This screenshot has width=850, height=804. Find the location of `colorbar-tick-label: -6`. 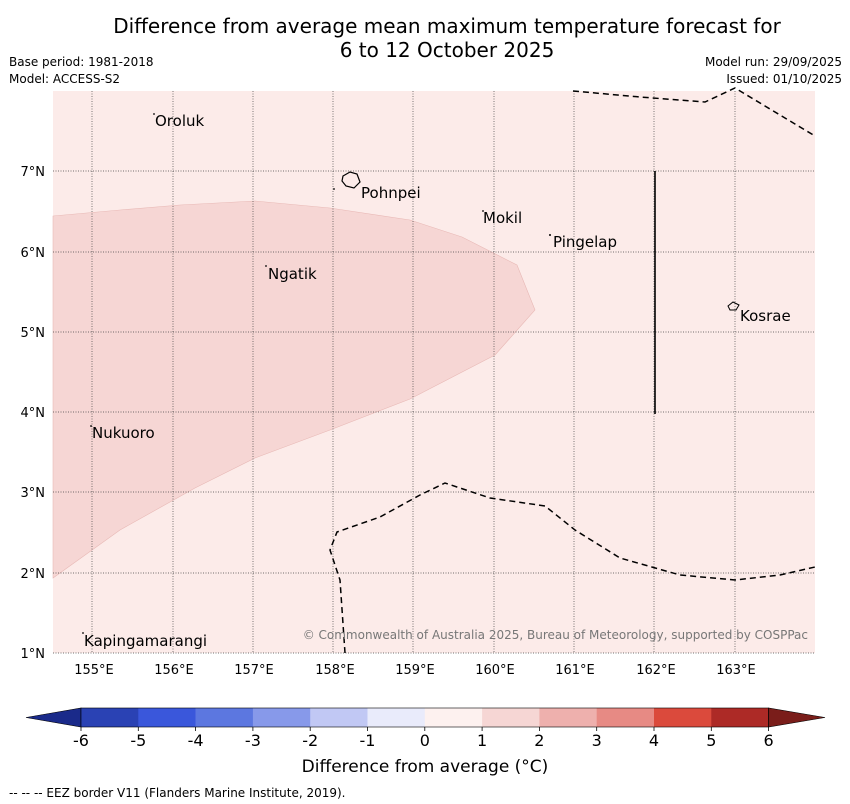

colorbar-tick-label: -6 is located at coordinates (81, 740).